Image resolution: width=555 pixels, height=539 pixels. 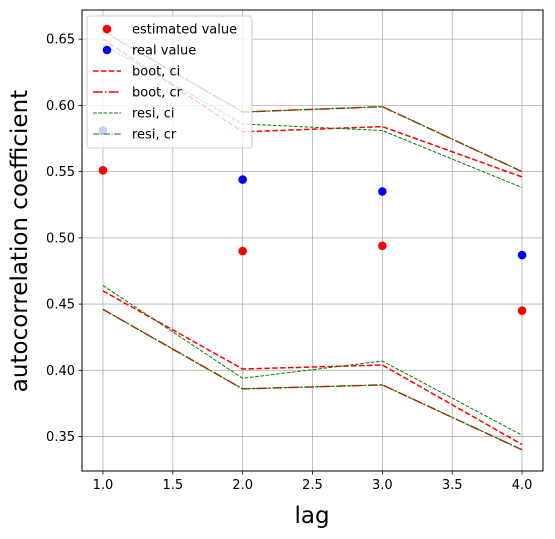 What do you see at coordinates (103, 485) in the screenshot?
I see `x-tick-label: 1.0` at bounding box center [103, 485].